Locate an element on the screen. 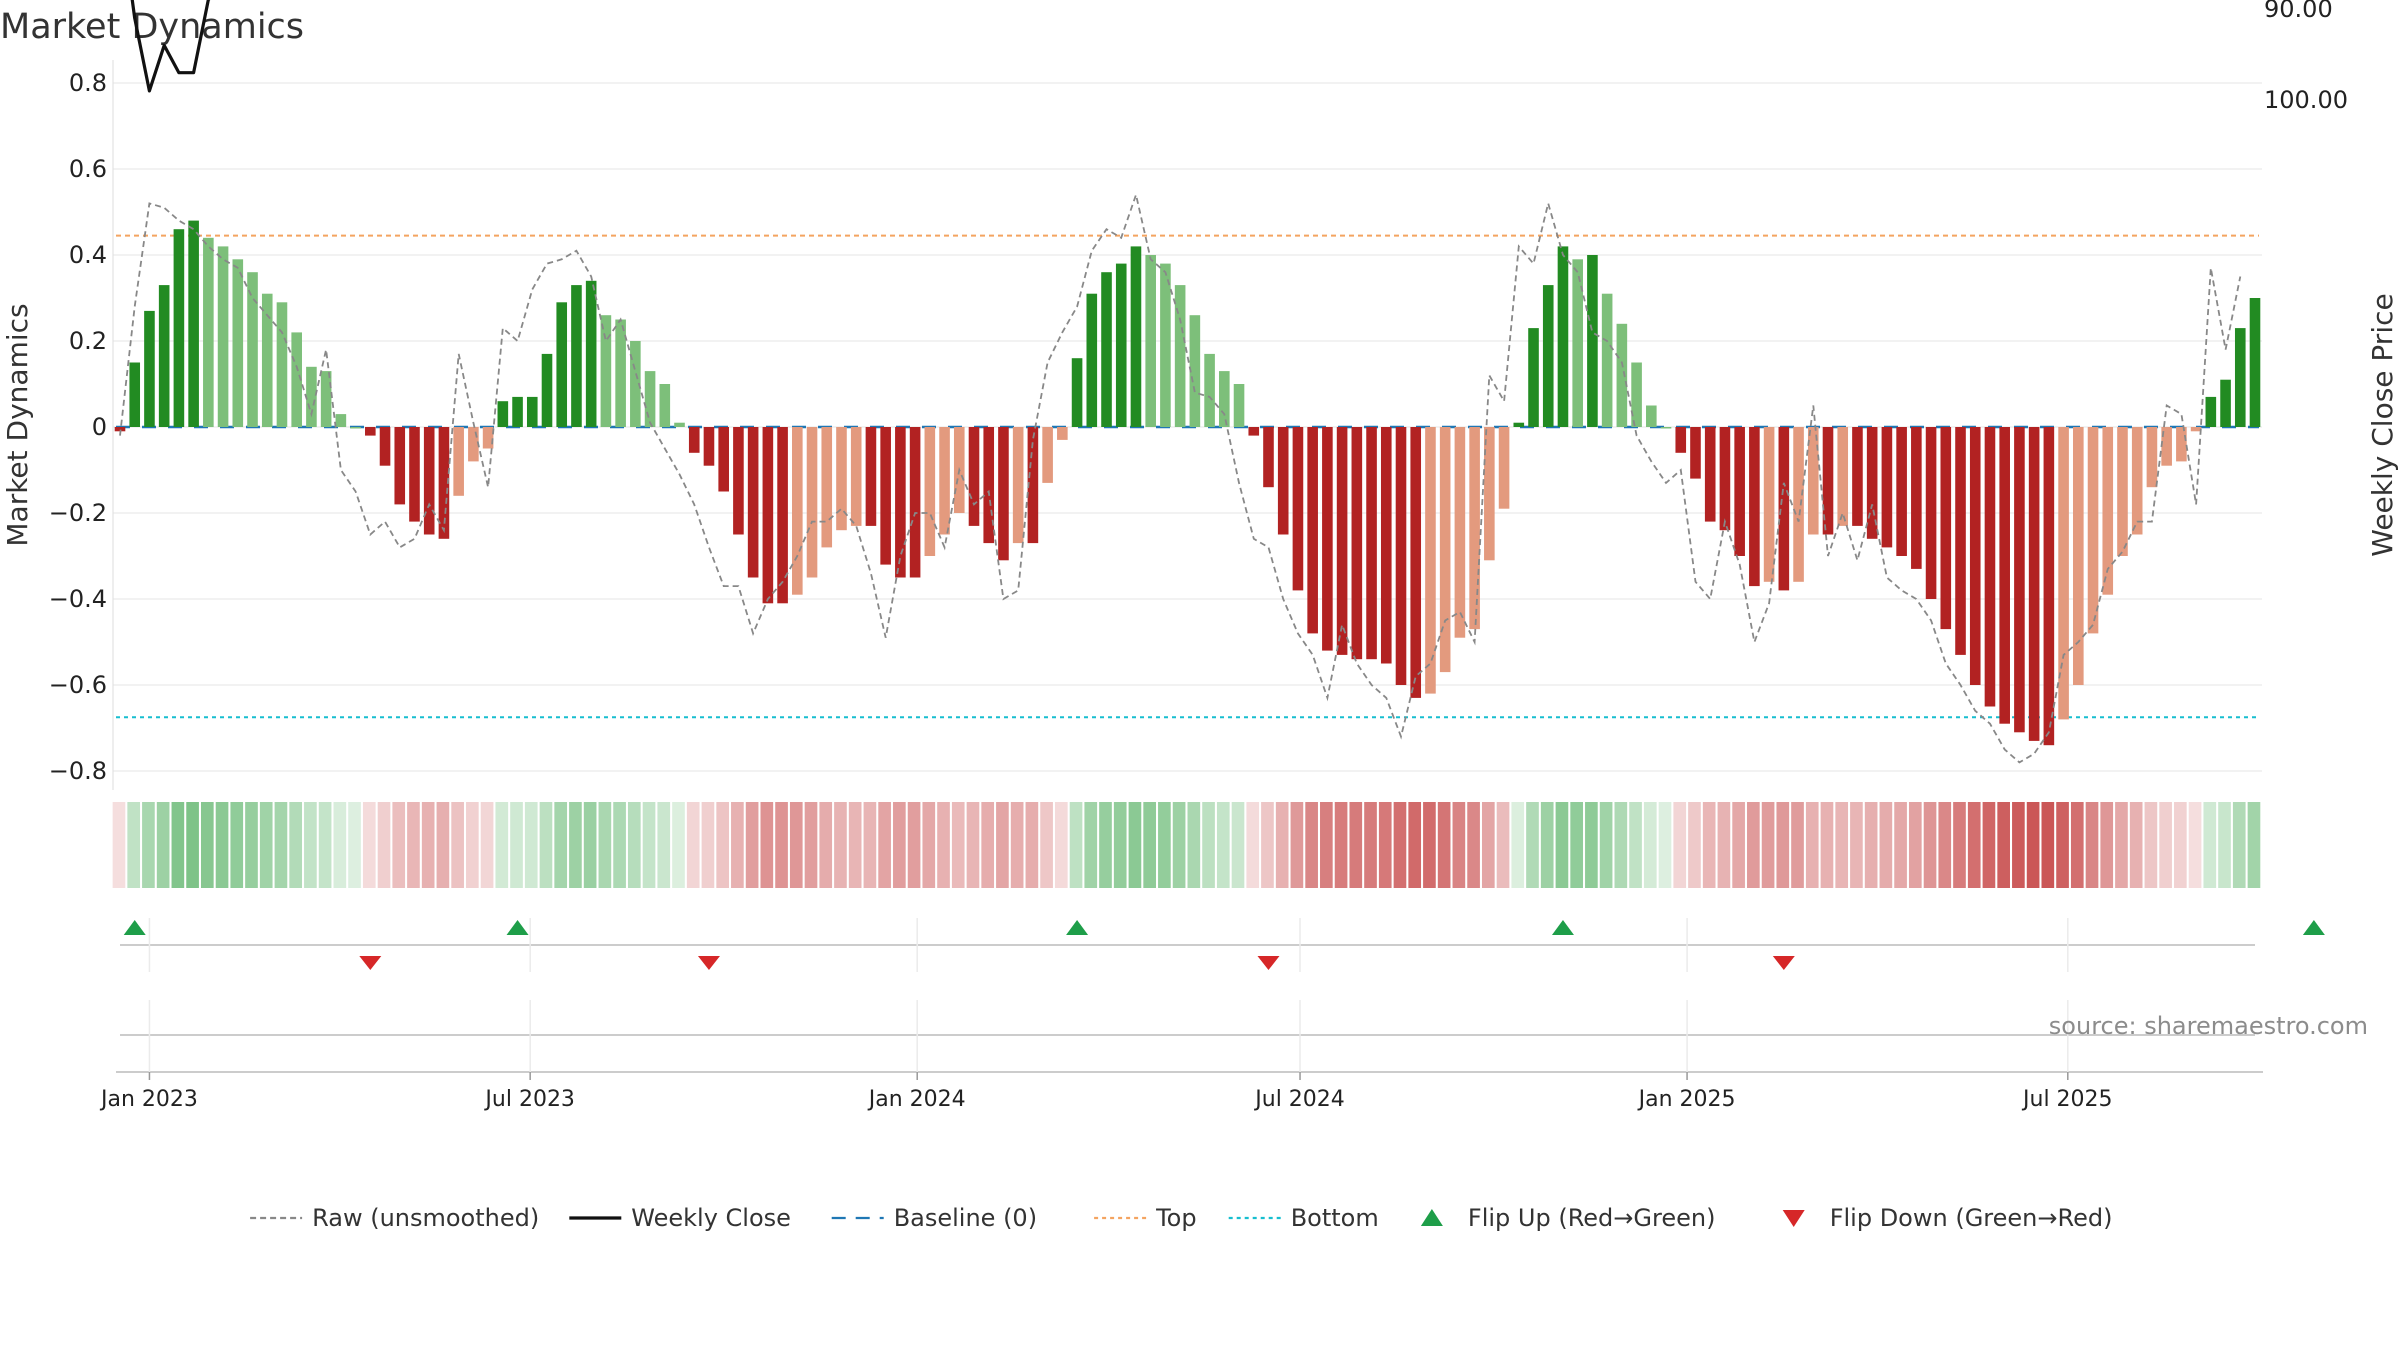 This screenshot has width=2400, height=1350. date-tick-label: Jan 2023 is located at coordinates (148, 1099).